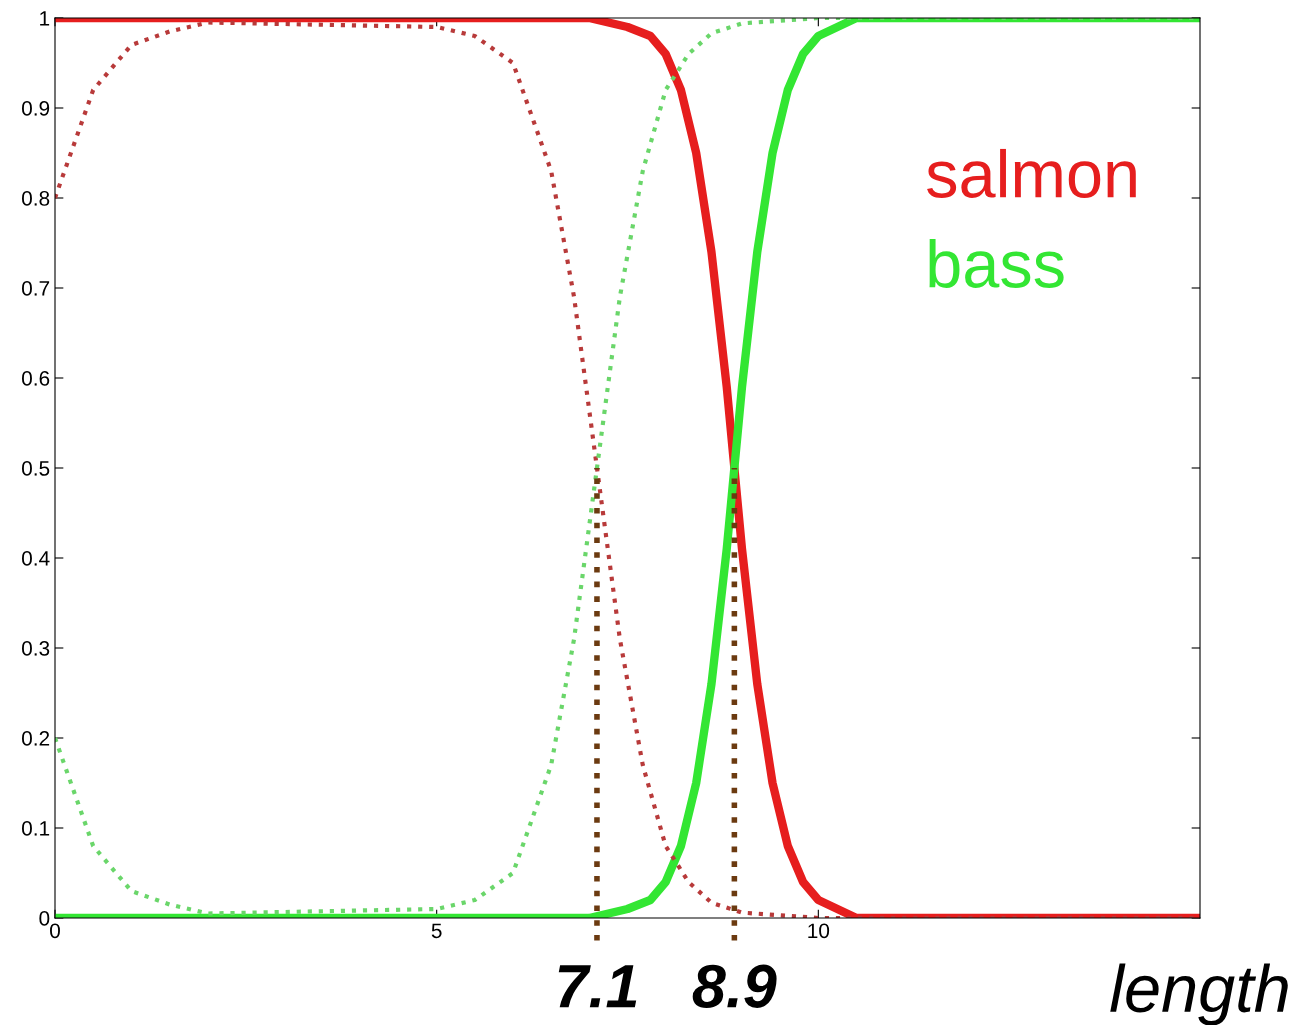 Image resolution: width=1297 pixels, height=1025 pixels. Describe the element at coordinates (35, 288) in the screenshot. I see `y-tick-label: 0.7` at that location.